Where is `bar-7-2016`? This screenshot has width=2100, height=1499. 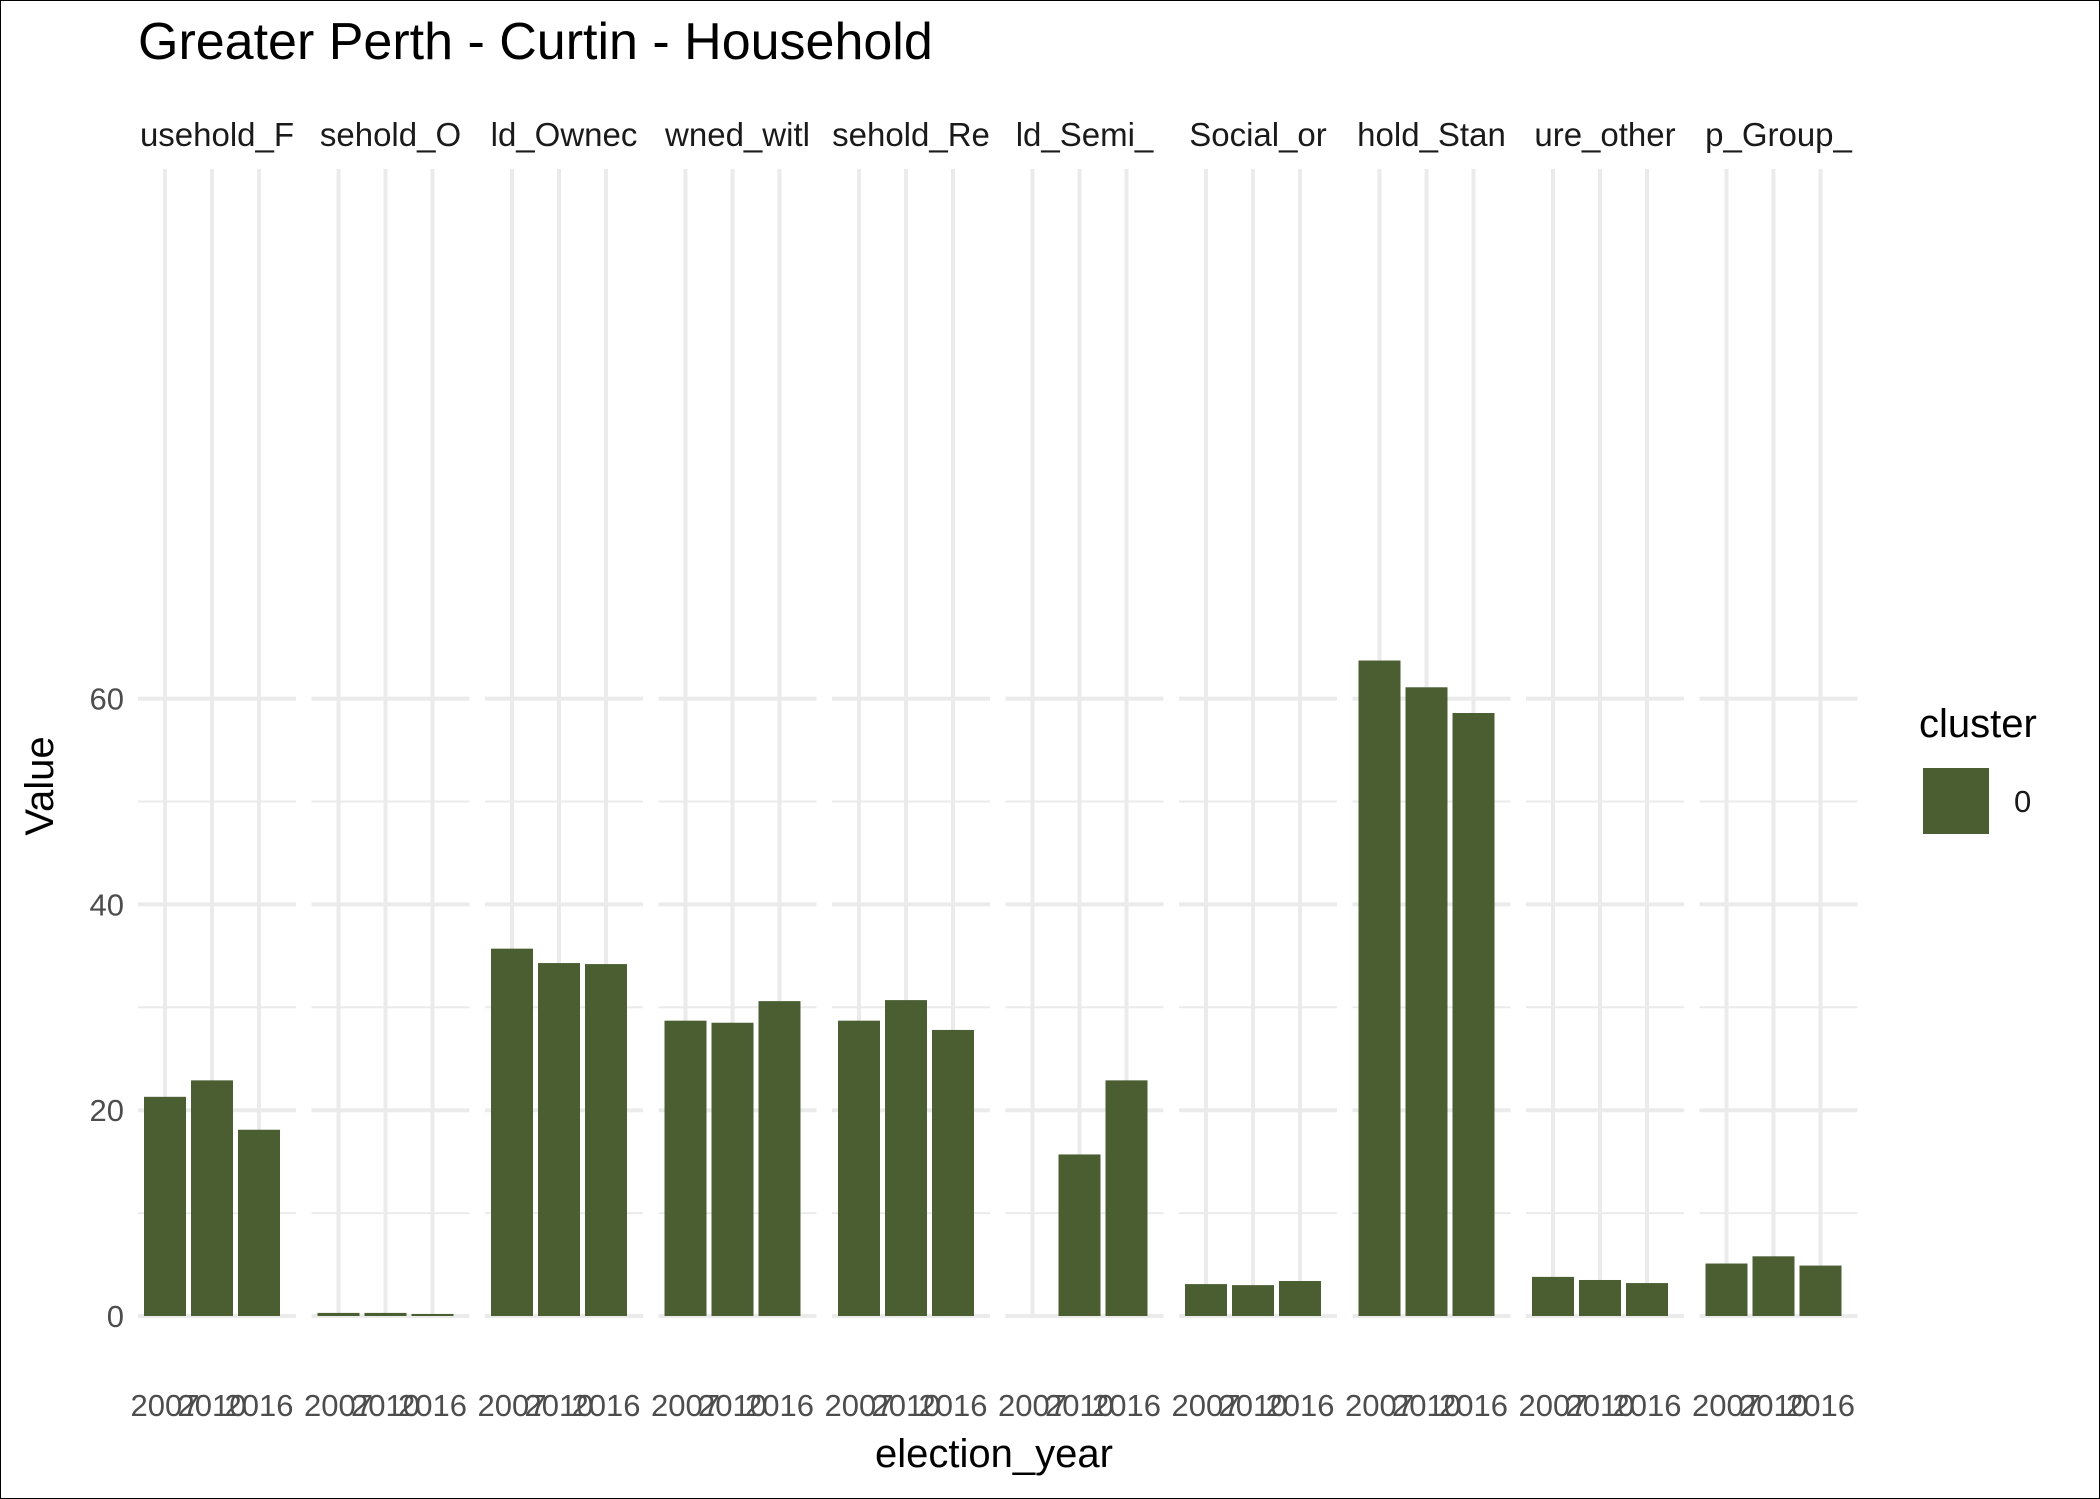 bar-7-2016 is located at coordinates (1473, 1014).